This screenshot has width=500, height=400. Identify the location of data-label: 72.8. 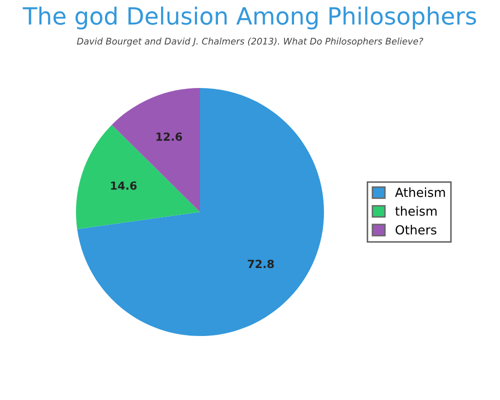
(261, 264).